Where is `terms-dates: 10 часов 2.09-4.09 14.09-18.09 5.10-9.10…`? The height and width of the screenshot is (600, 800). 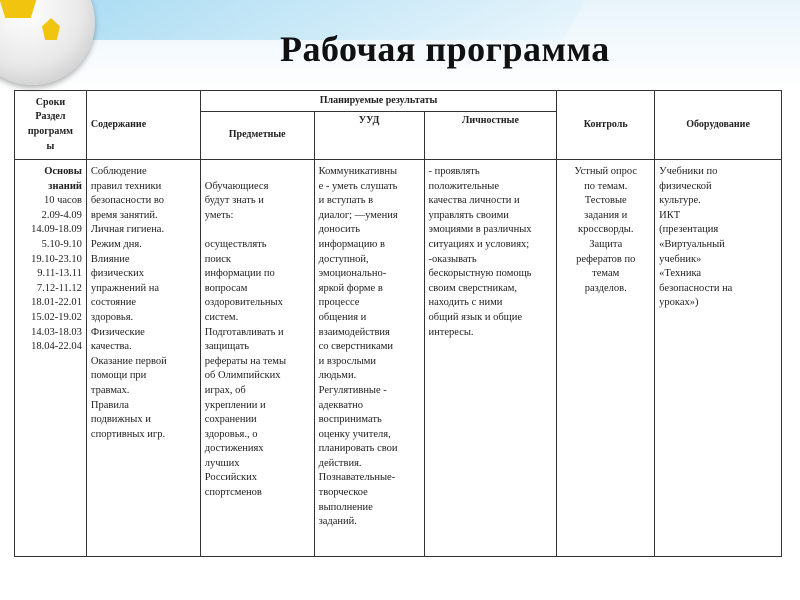 terms-dates: 10 часов 2.09-4.09 14.09-18.09 5.10-9.10… is located at coordinates (56, 274).